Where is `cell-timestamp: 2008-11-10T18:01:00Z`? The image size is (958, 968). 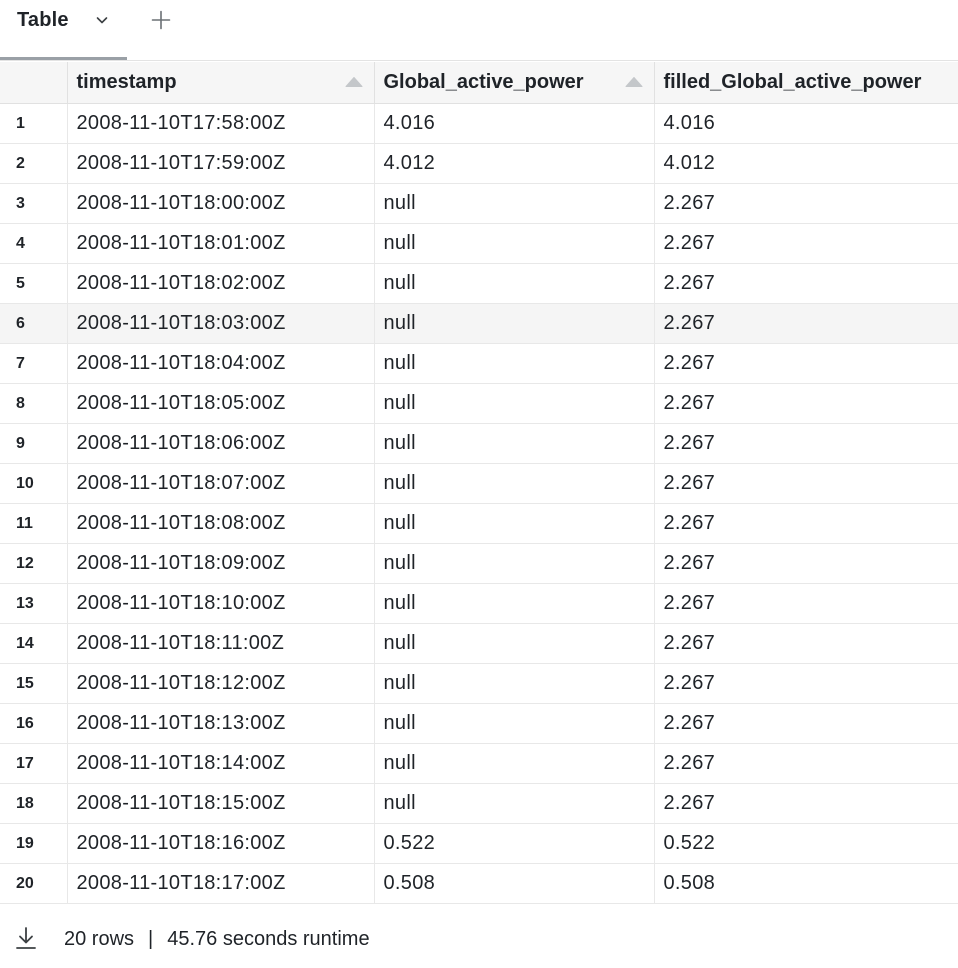 cell-timestamp: 2008-11-10T18:01:00Z is located at coordinates (221, 243).